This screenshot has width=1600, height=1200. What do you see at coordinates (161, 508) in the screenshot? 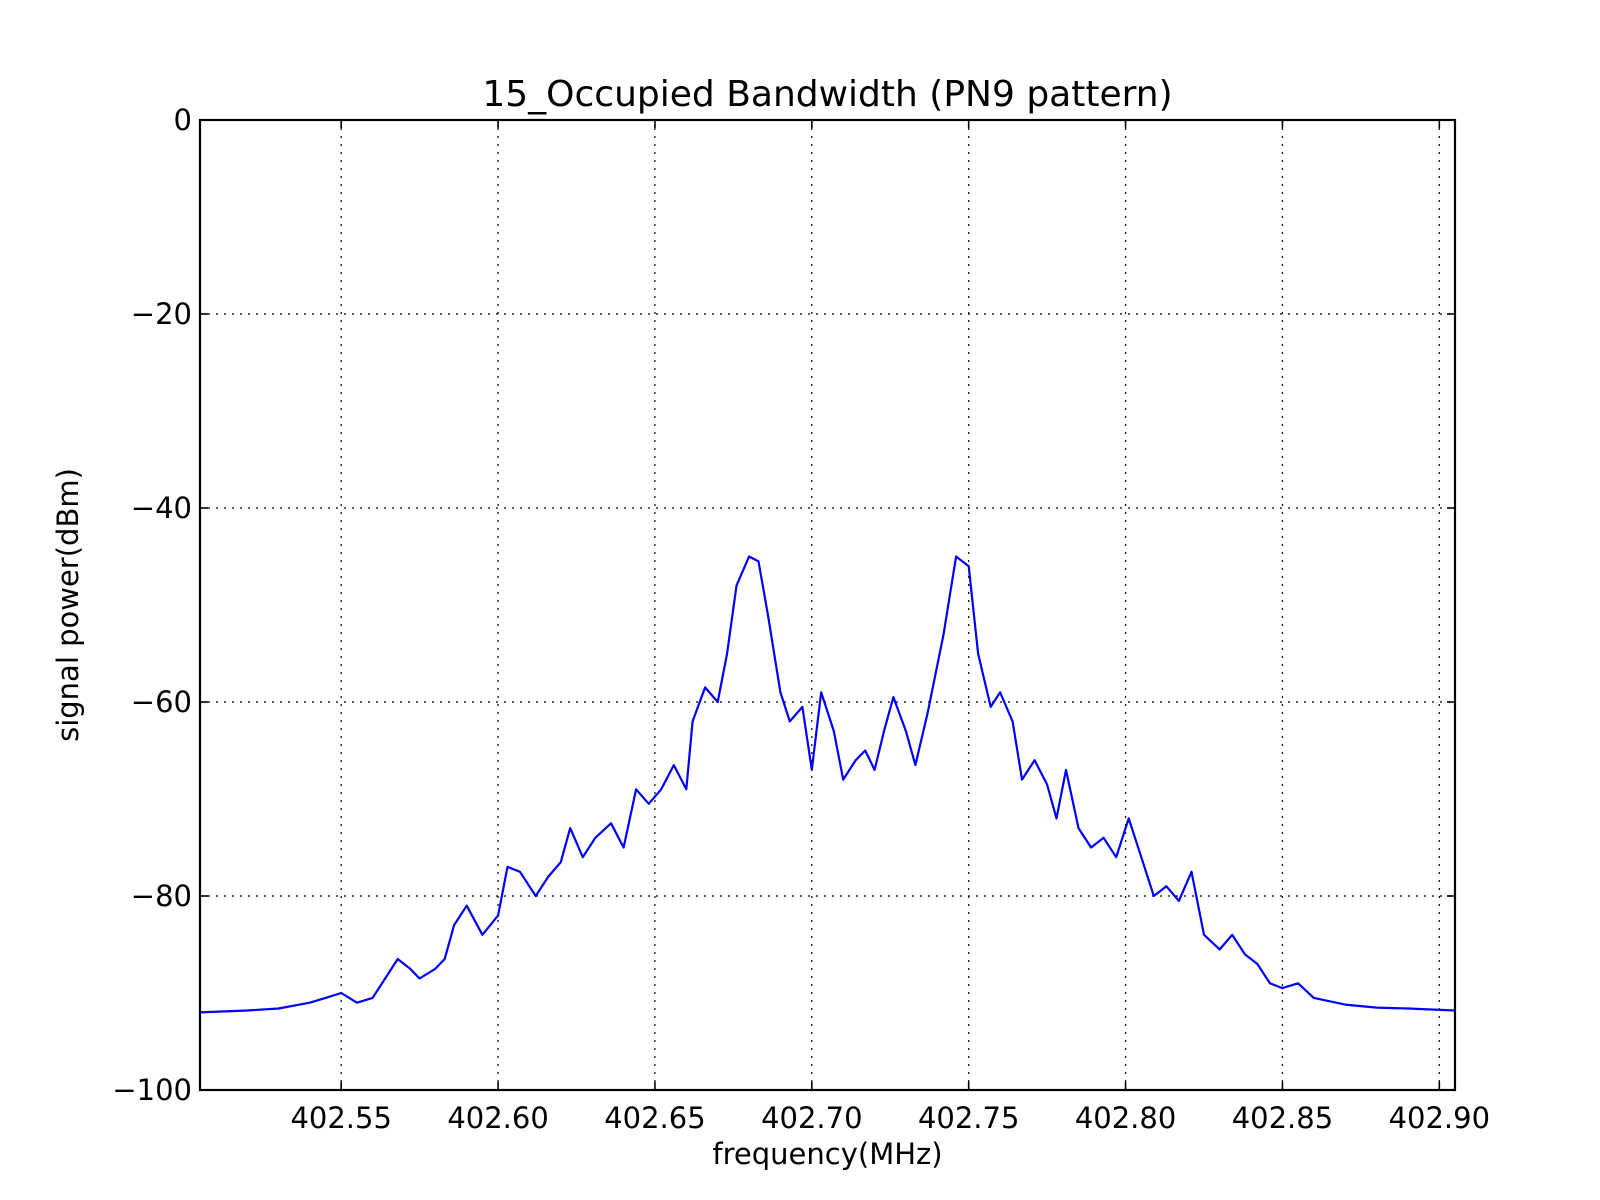
I see `y-tick-label: −40` at bounding box center [161, 508].